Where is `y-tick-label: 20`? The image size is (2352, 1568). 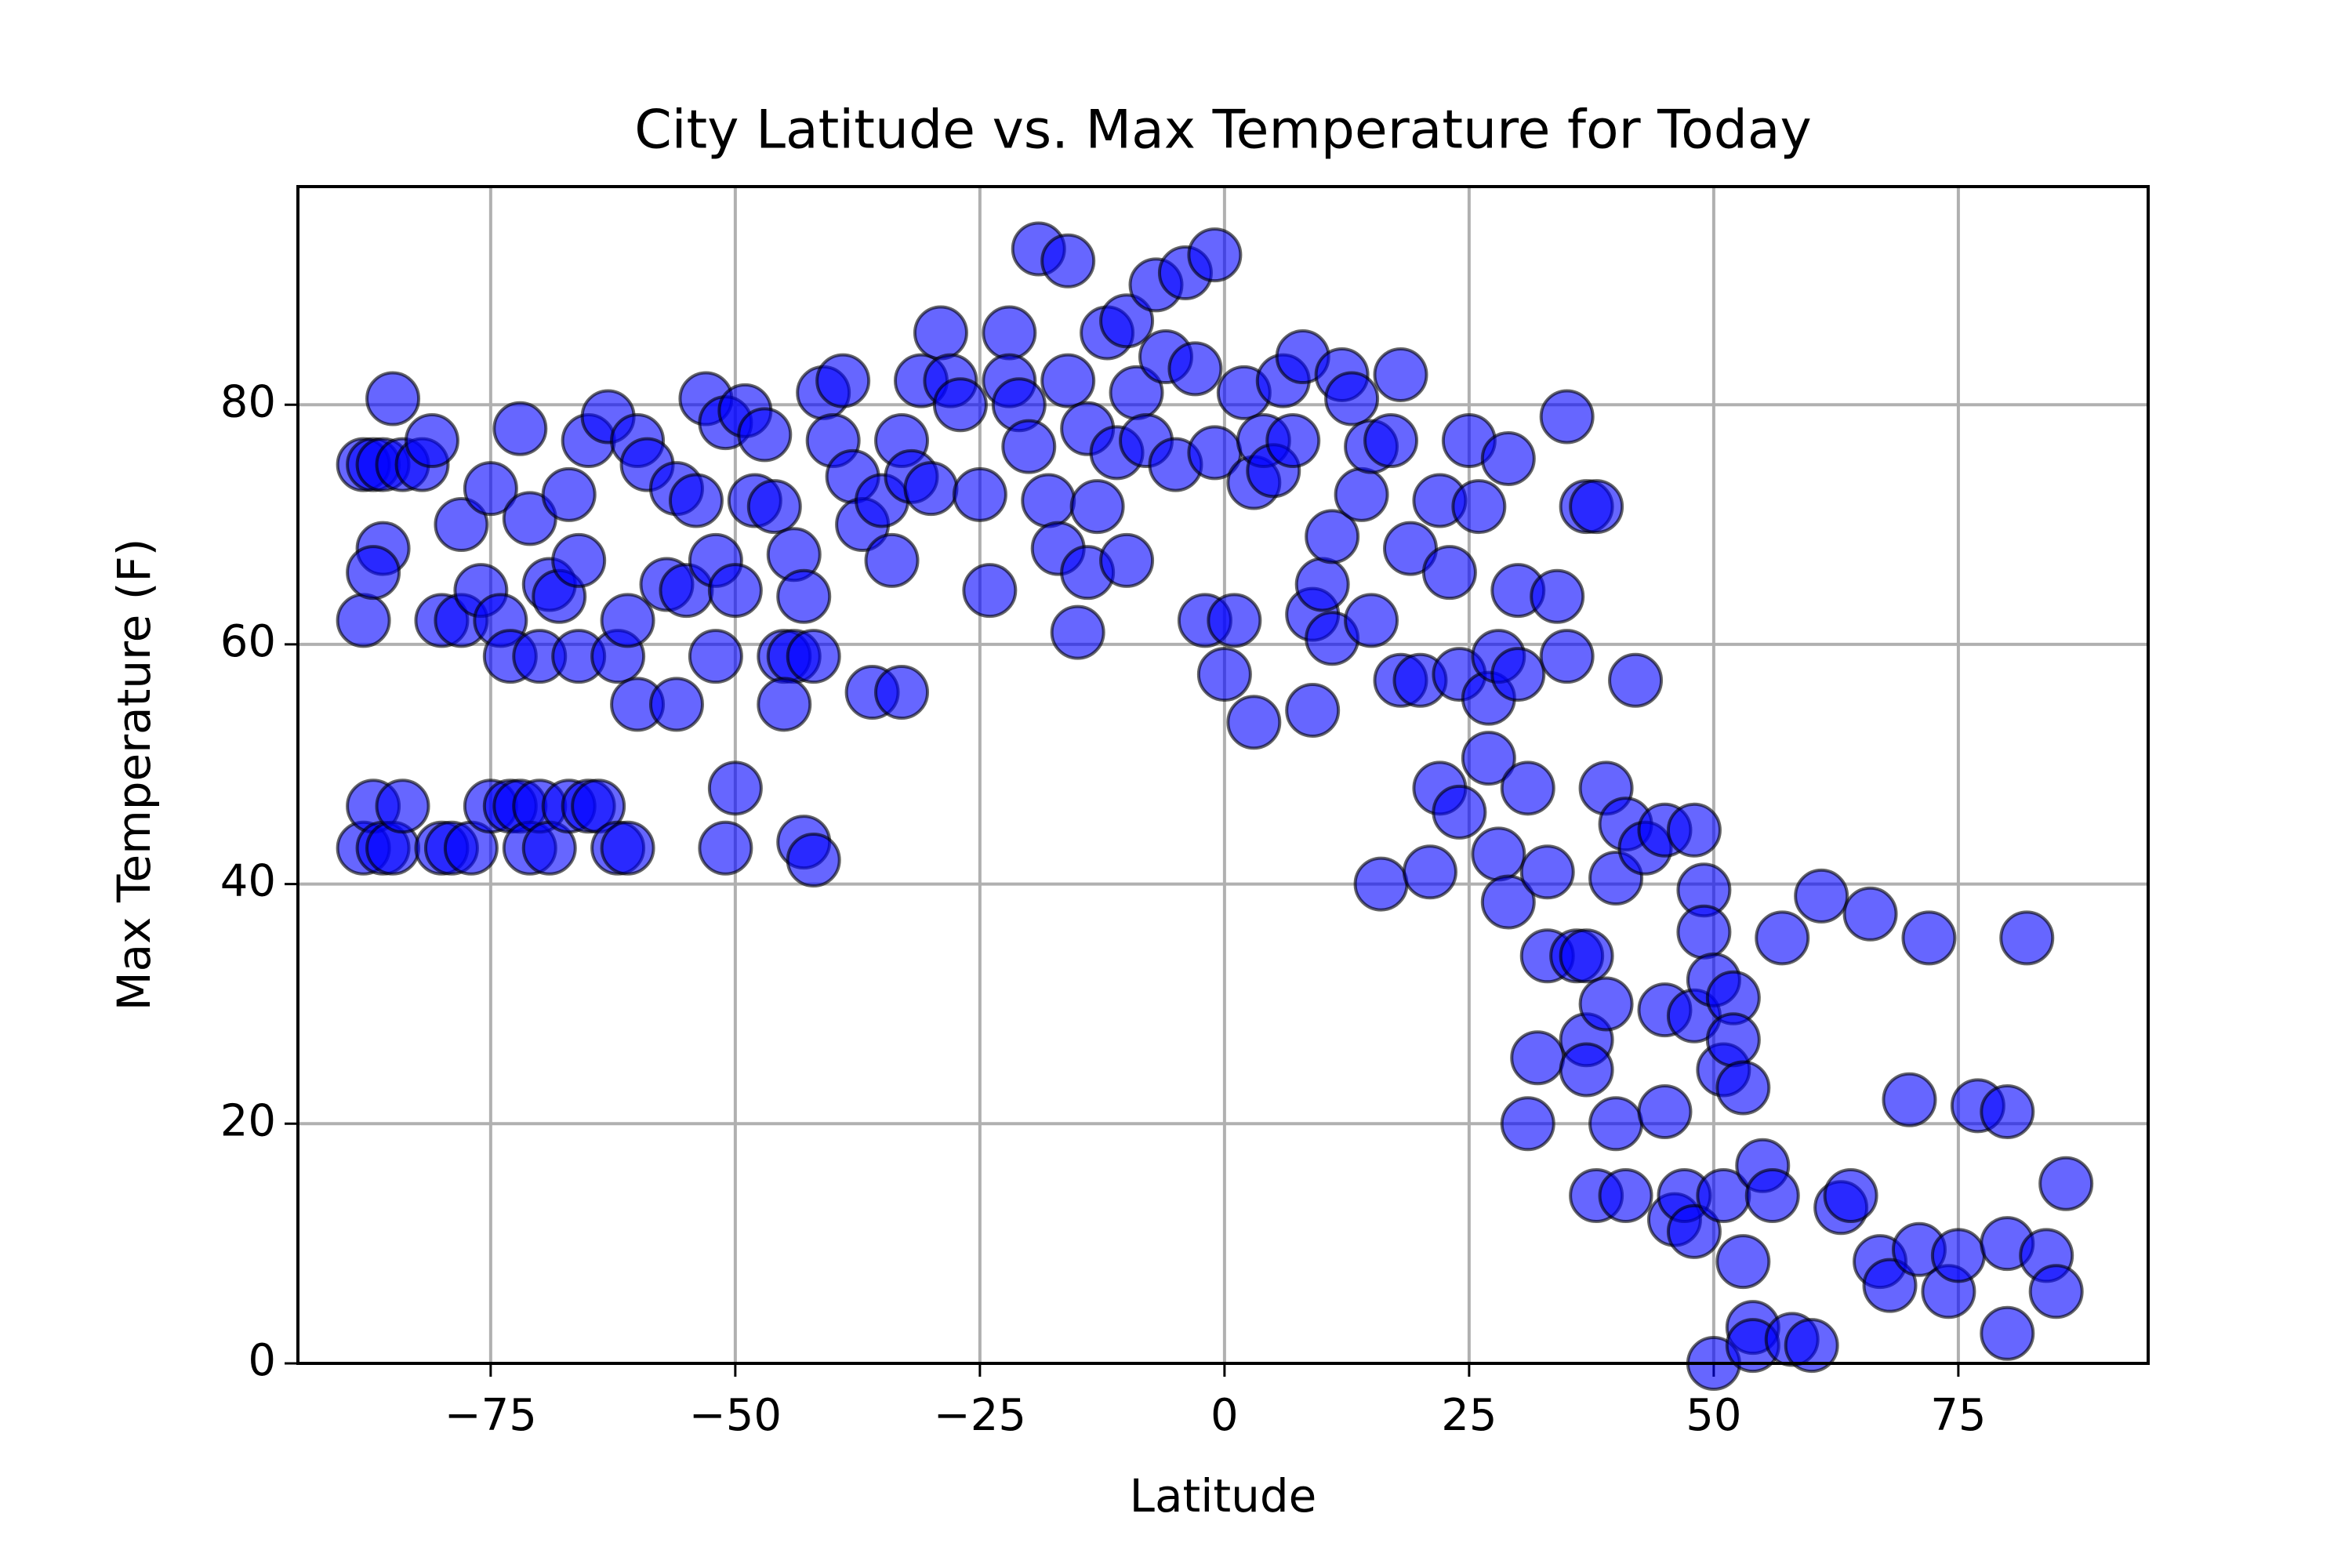 y-tick-label: 20 is located at coordinates (248, 1120).